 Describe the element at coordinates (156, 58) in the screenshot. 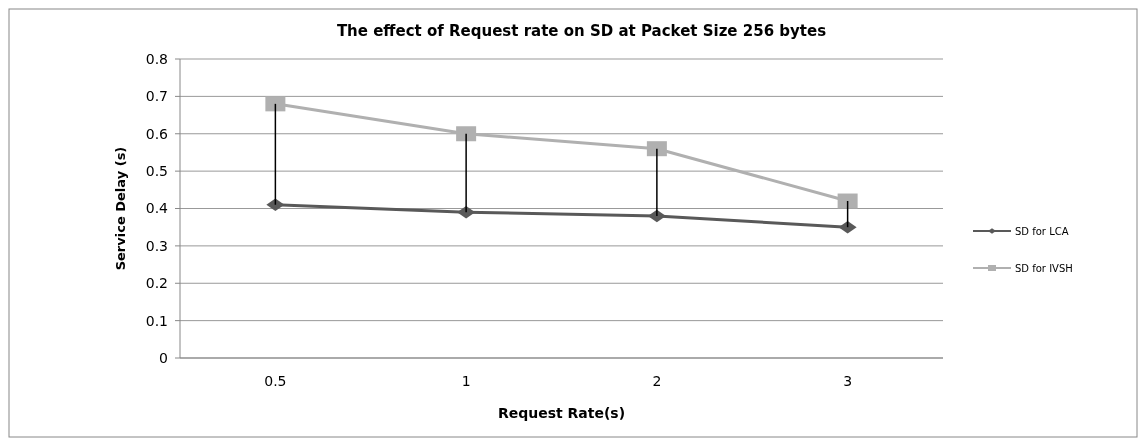

I see `y-tick-label: 0.8` at that location.